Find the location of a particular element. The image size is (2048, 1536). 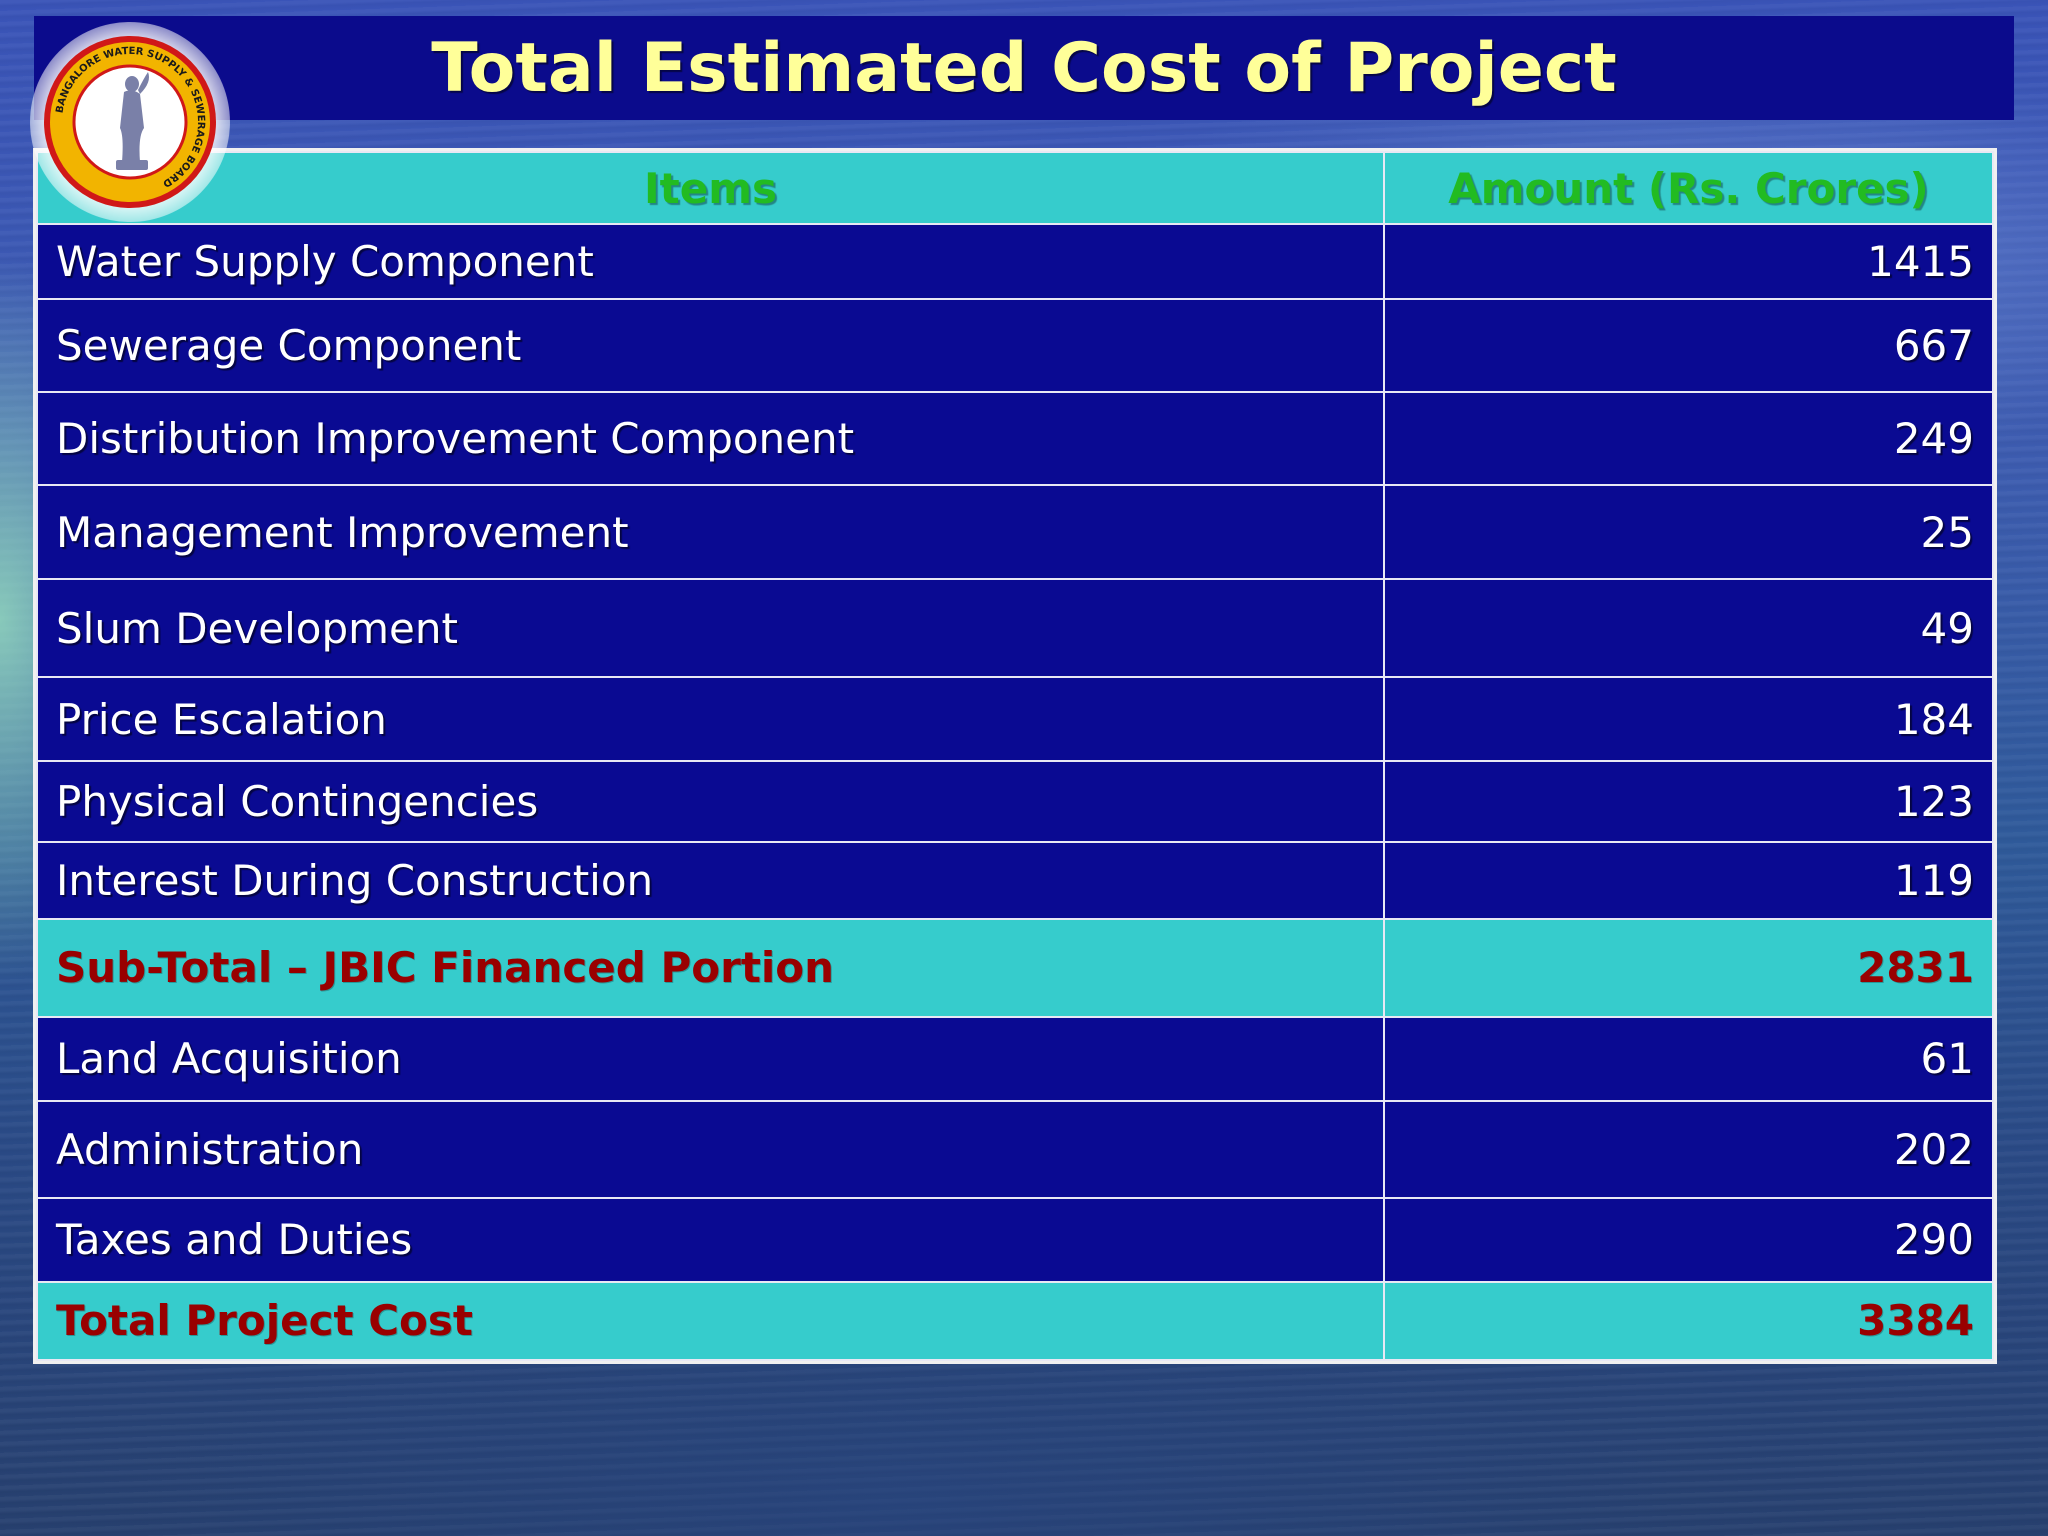

header-amount: Amount (Rs. Crores) is located at coordinates (1688, 188).